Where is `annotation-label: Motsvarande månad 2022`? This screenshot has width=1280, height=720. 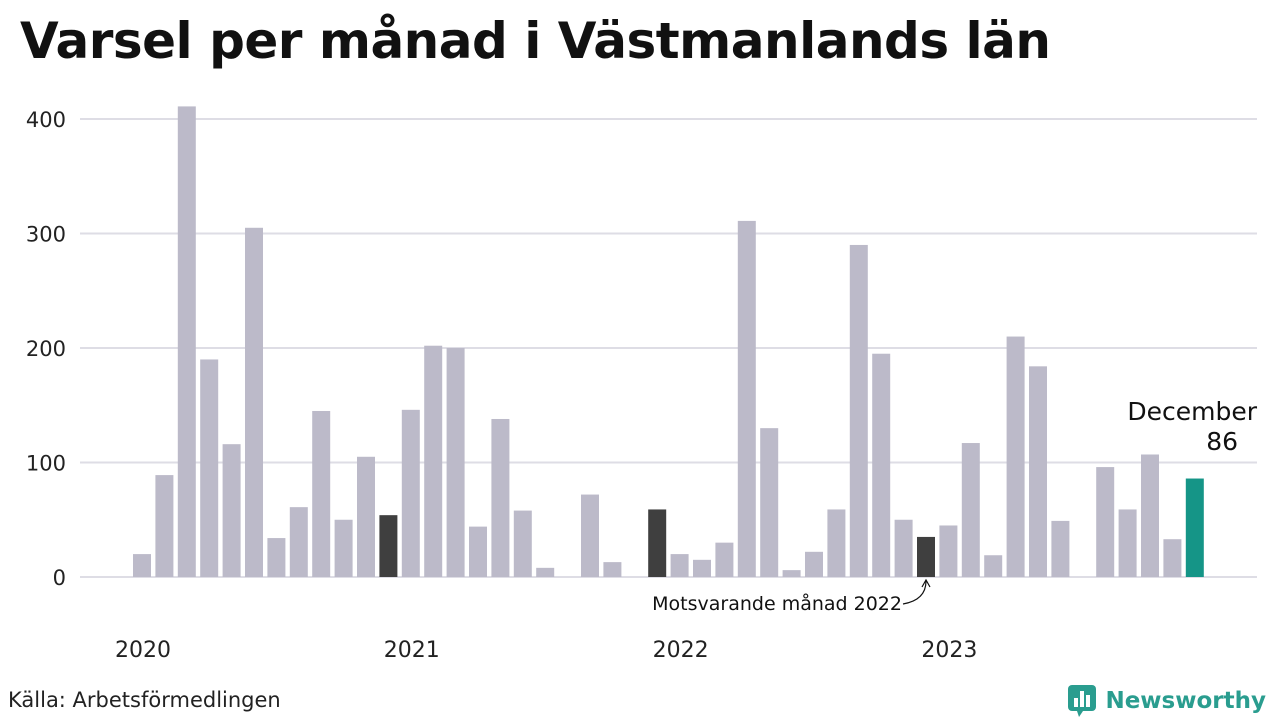 annotation-label: Motsvarande månad 2022 is located at coordinates (777, 603).